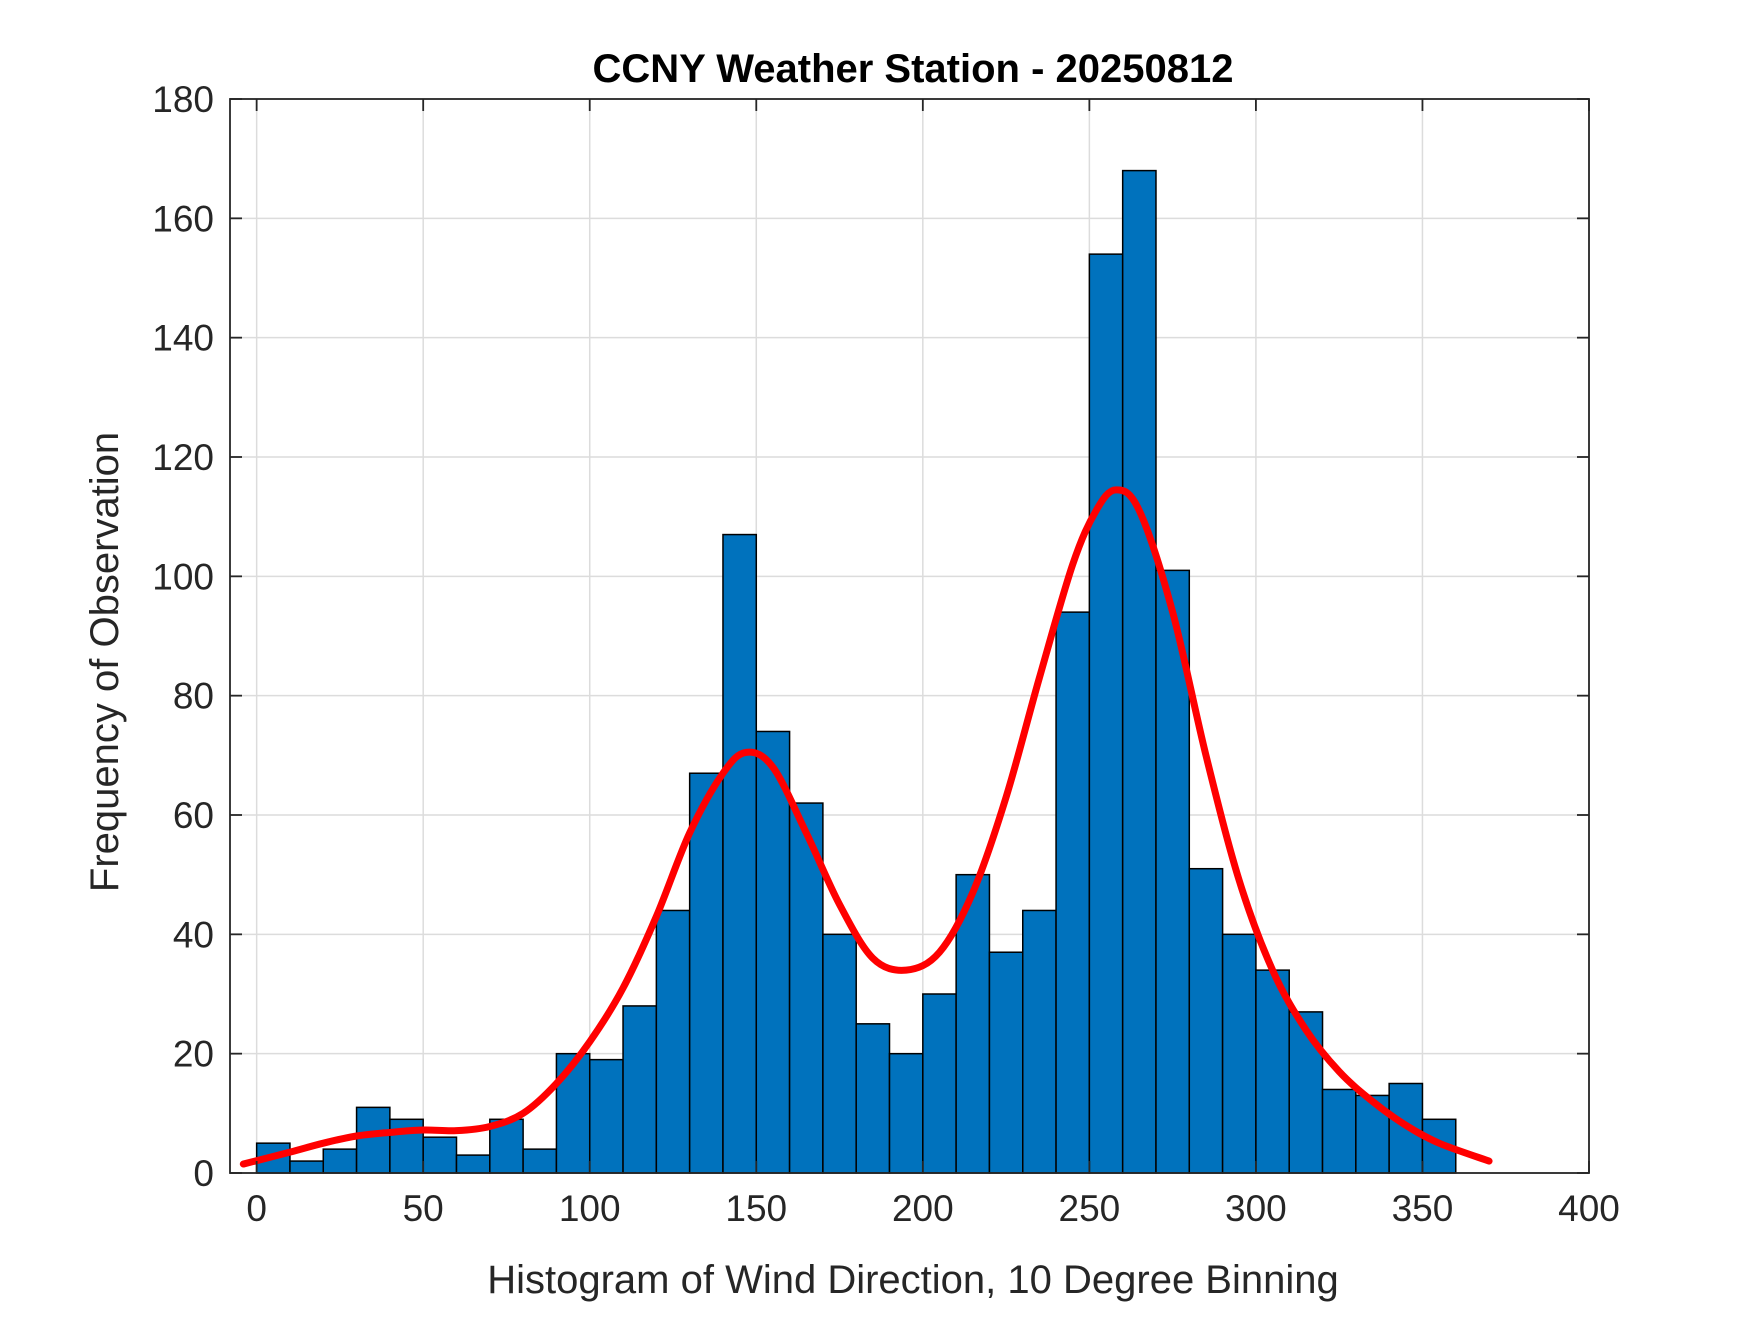  I want to click on y-axis-label: Frequency of Observation, so click(105, 662).